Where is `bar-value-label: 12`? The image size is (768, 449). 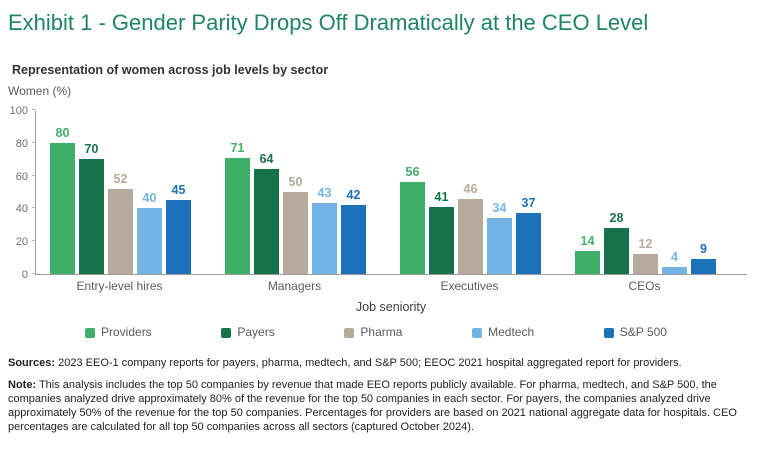 bar-value-label: 12 is located at coordinates (645, 244).